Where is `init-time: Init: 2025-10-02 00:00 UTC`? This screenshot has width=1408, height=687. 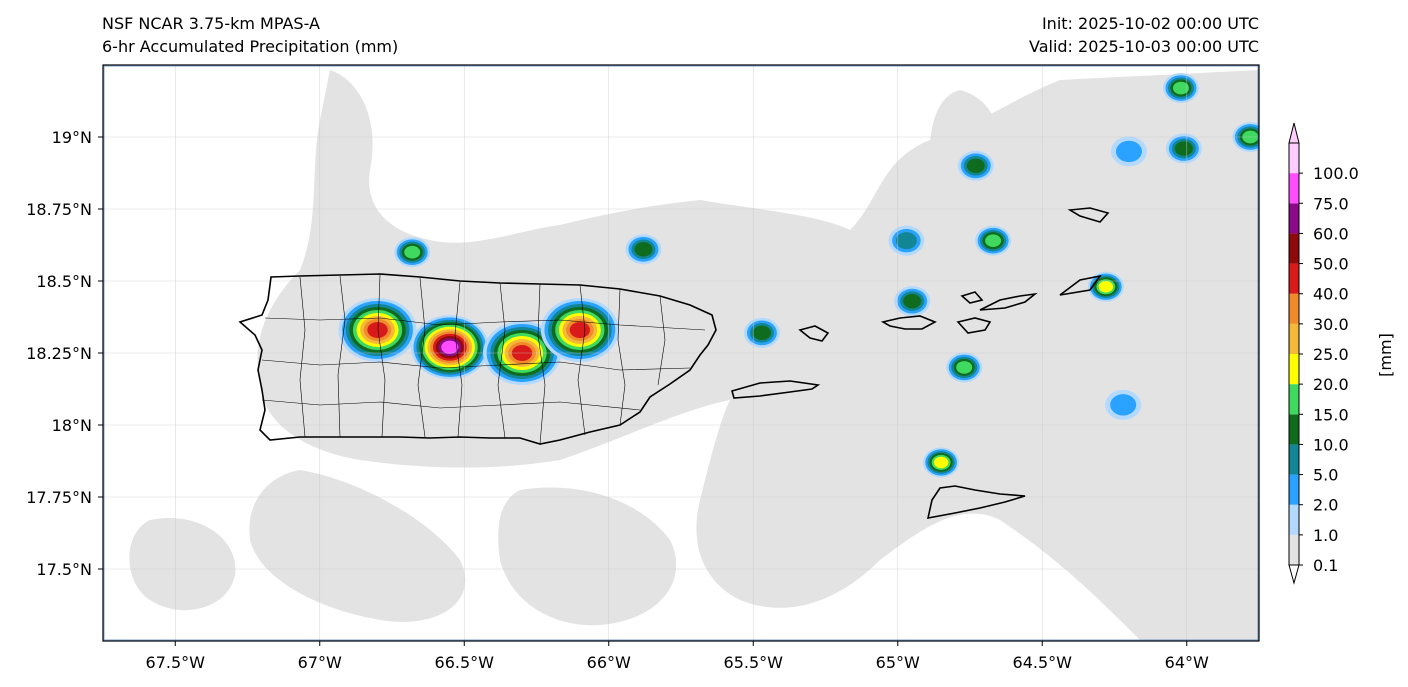
init-time: Init: 2025-10-02 00:00 UTC is located at coordinates (1150, 23).